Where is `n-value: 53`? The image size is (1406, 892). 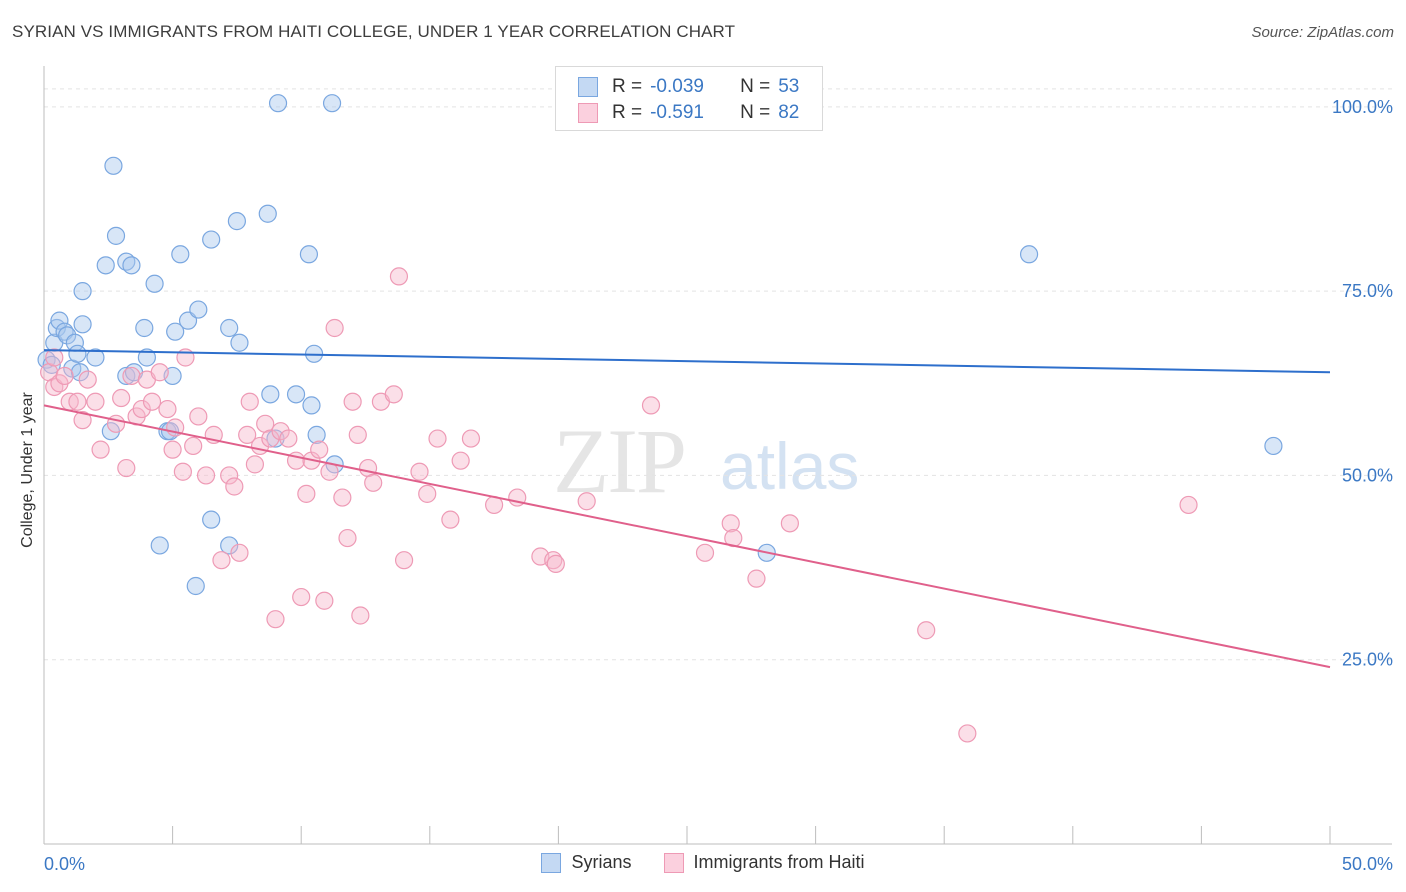 n-value: 53 is located at coordinates (789, 86).